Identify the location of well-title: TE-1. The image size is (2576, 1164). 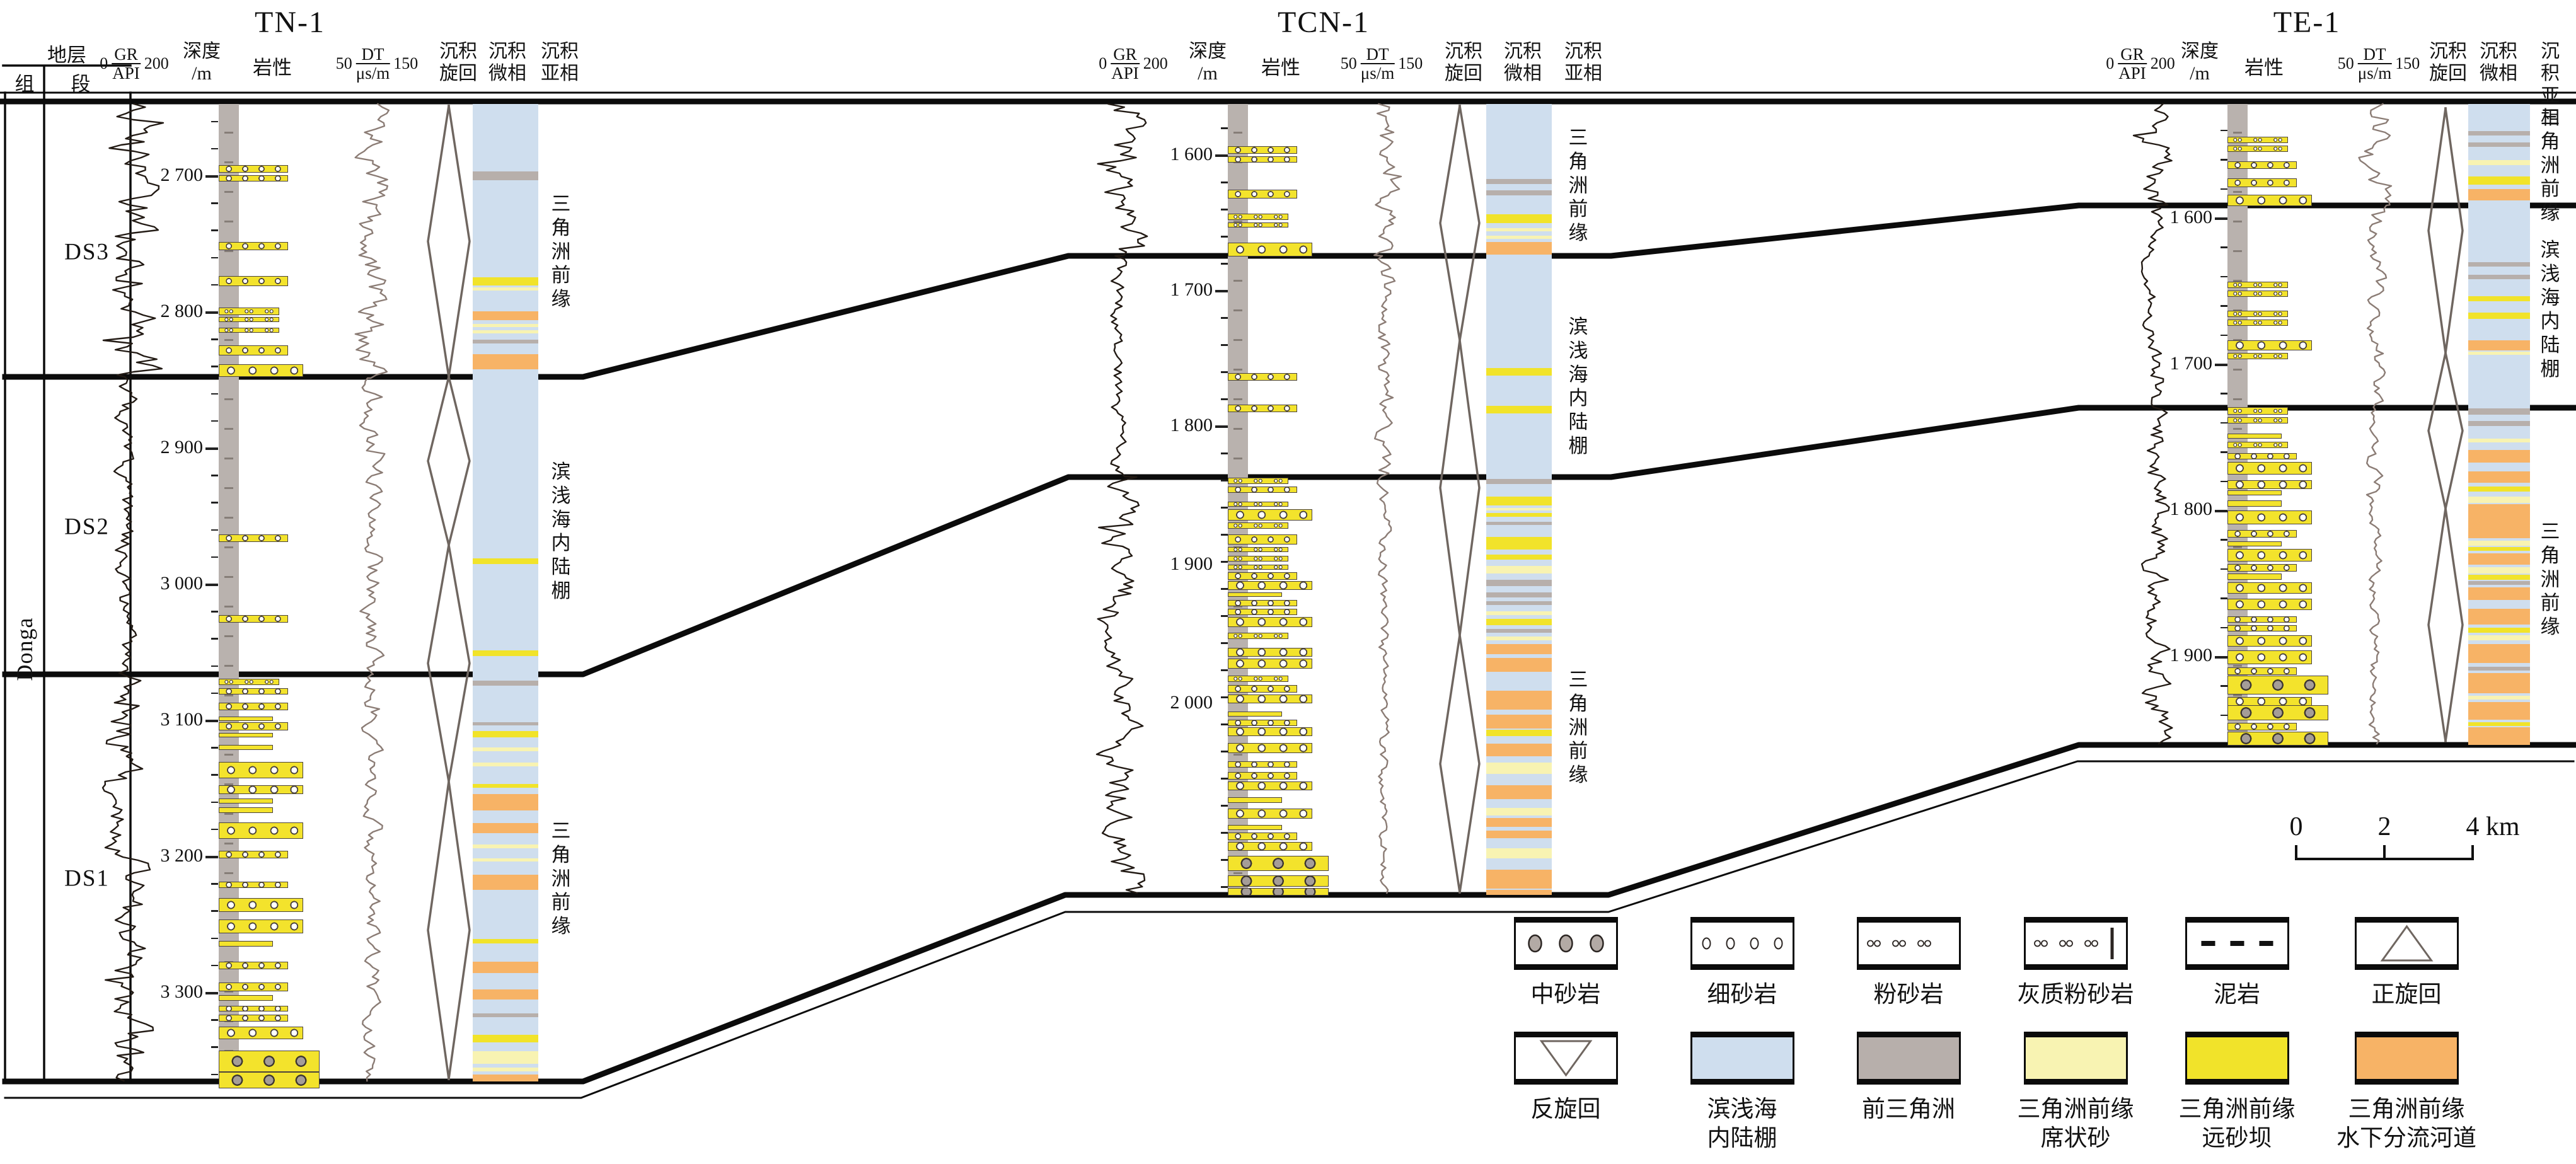
(2307, 22).